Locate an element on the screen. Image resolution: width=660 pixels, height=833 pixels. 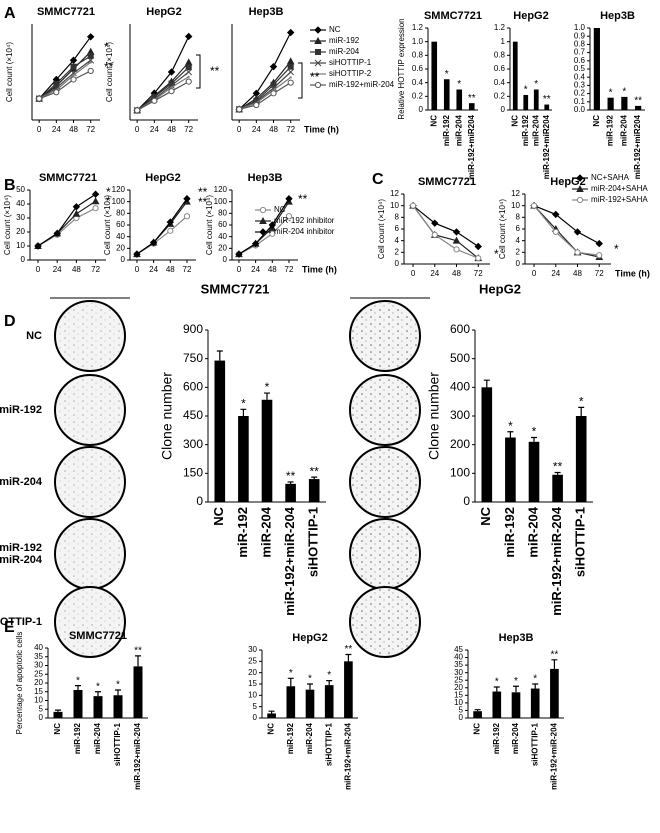
y-tick-label: 900 is located at coordinates (193, 329).